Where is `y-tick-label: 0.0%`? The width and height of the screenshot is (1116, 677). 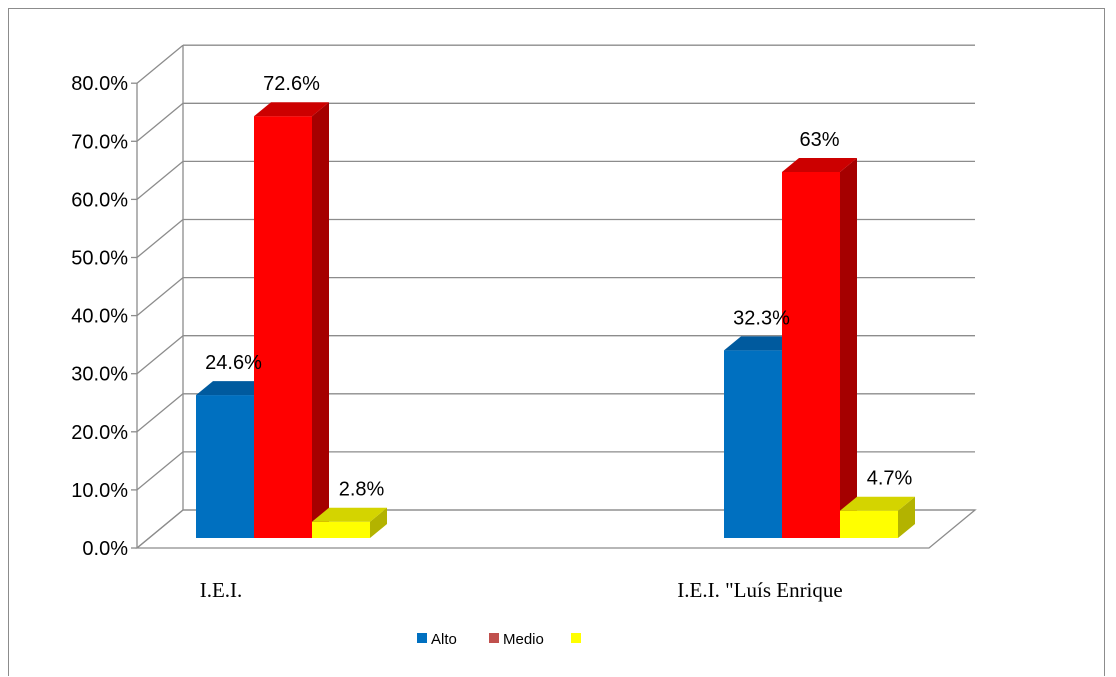 y-tick-label: 0.0% is located at coordinates (105, 549).